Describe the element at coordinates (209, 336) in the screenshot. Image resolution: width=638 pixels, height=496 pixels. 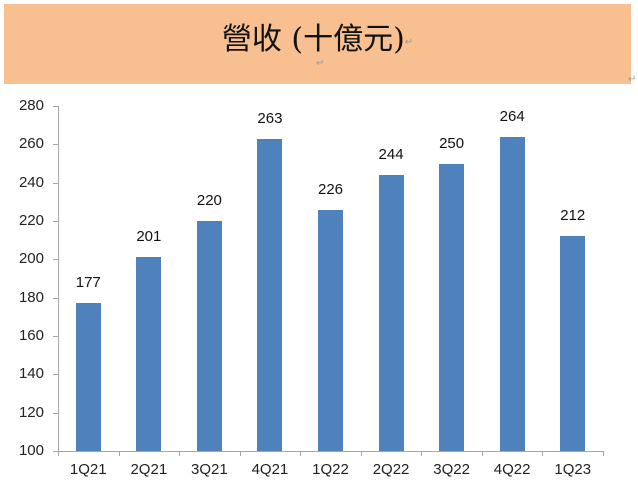
I see `bar-3q21` at that location.